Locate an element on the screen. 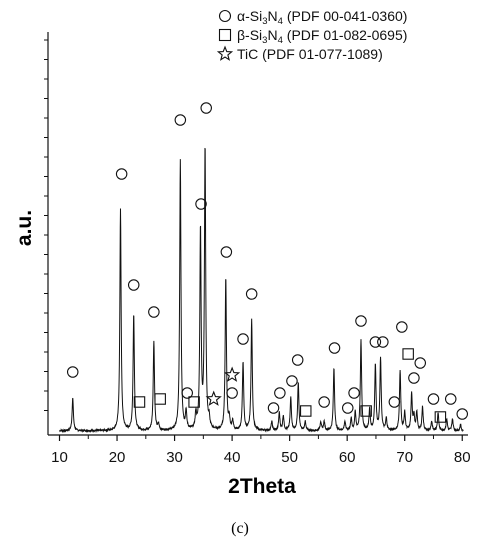  legend-label-text: TiC (PDF 01-077-1089) is located at coordinates (310, 54).